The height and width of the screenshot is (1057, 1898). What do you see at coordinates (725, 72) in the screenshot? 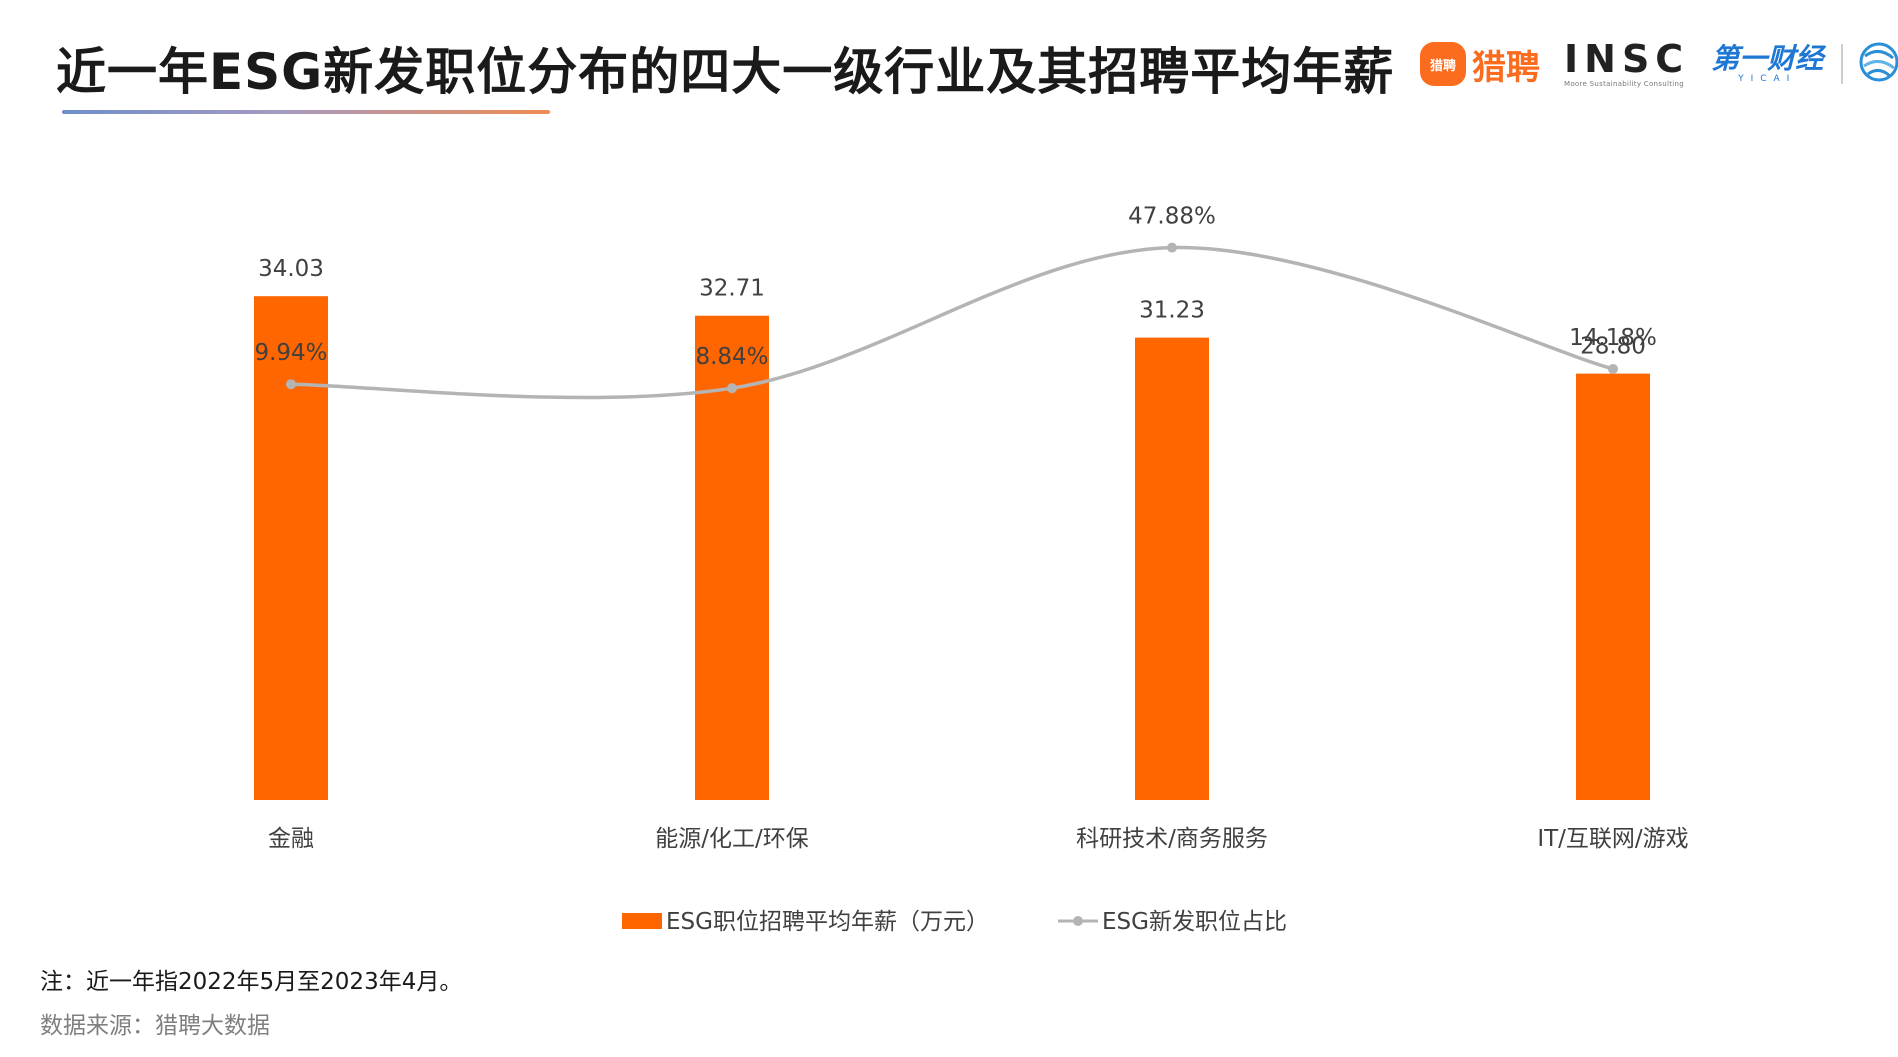
I see `page-title: 近一年ESG新发职位分布的四大一级行业及其招聘平均年薪` at bounding box center [725, 72].